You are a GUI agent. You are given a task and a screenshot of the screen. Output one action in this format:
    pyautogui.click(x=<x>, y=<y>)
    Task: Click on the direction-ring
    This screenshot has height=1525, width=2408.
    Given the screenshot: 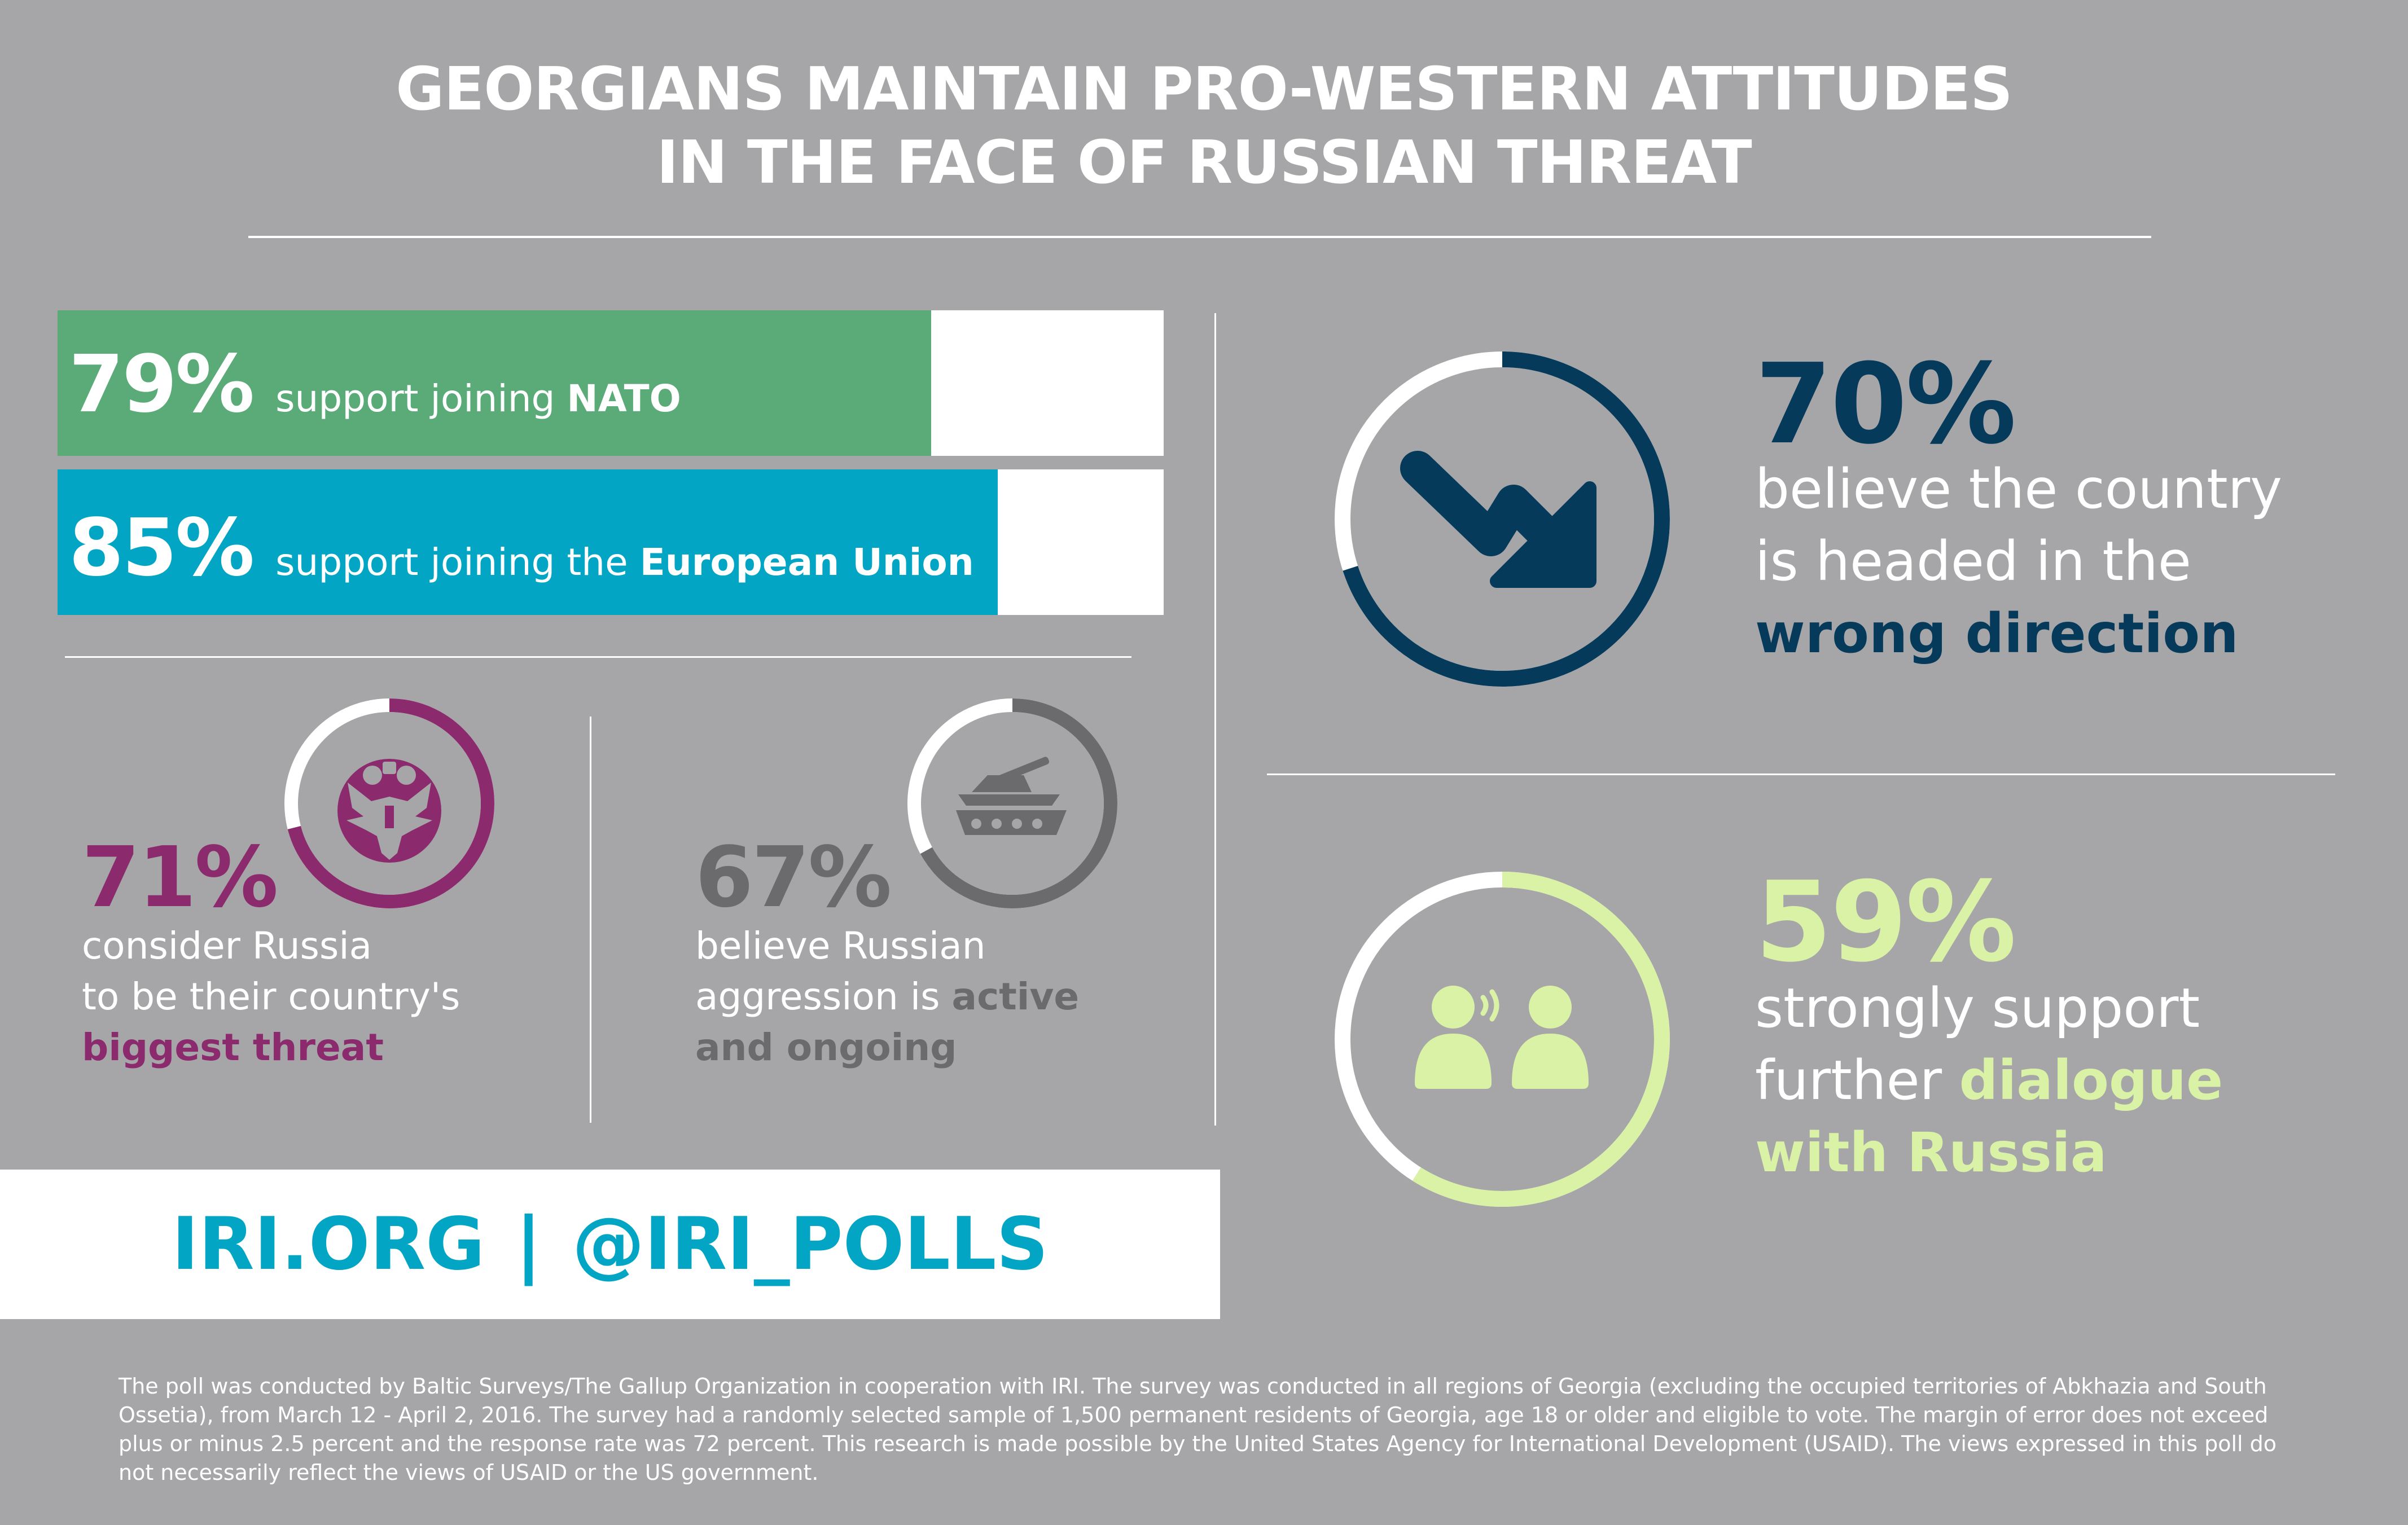 What is the action you would take?
    pyautogui.click(x=1503, y=519)
    